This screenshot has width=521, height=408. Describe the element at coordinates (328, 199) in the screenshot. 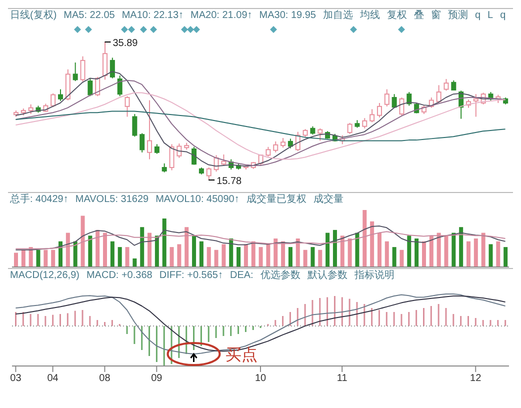

I see `text: 成交量` at that location.